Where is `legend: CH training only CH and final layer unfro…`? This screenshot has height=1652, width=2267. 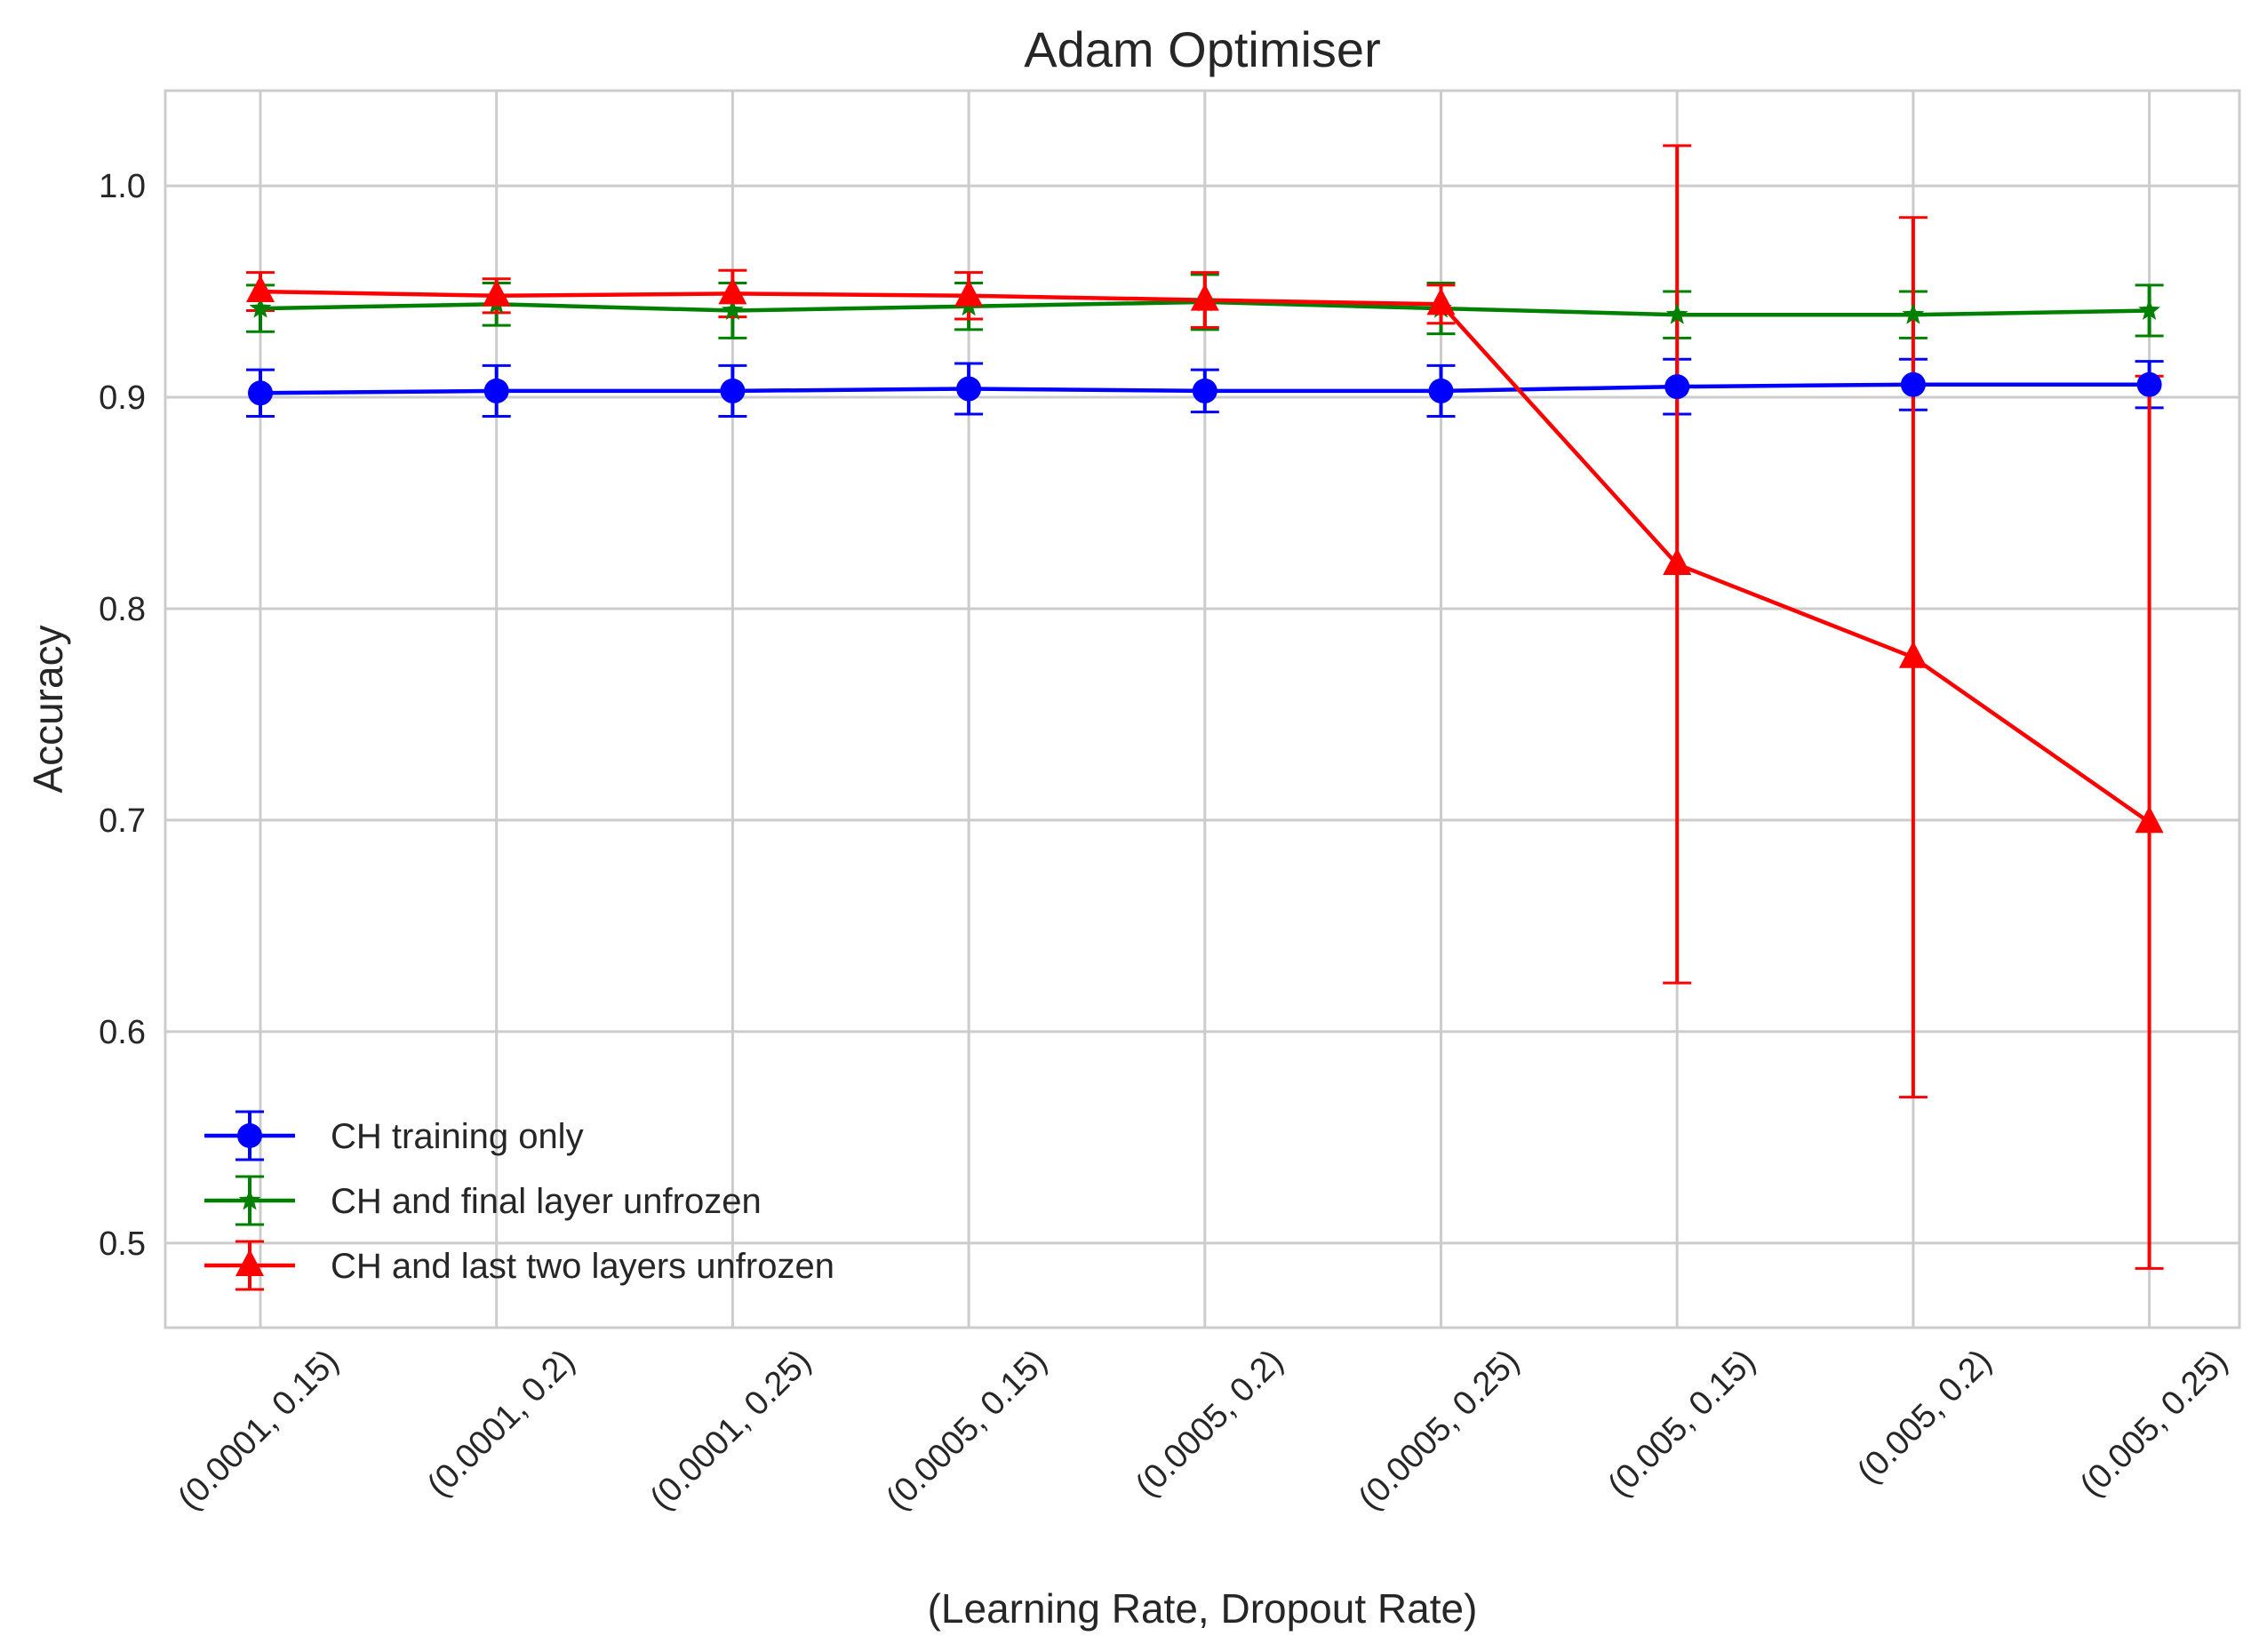
legend: CH training only CH and final layer unfro… is located at coordinates (519, 1200).